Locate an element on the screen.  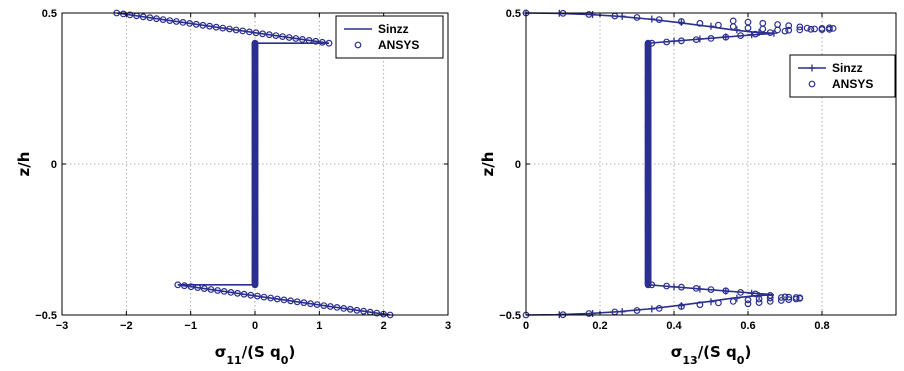
x-label-sub1: 13 is located at coordinates (689, 360).